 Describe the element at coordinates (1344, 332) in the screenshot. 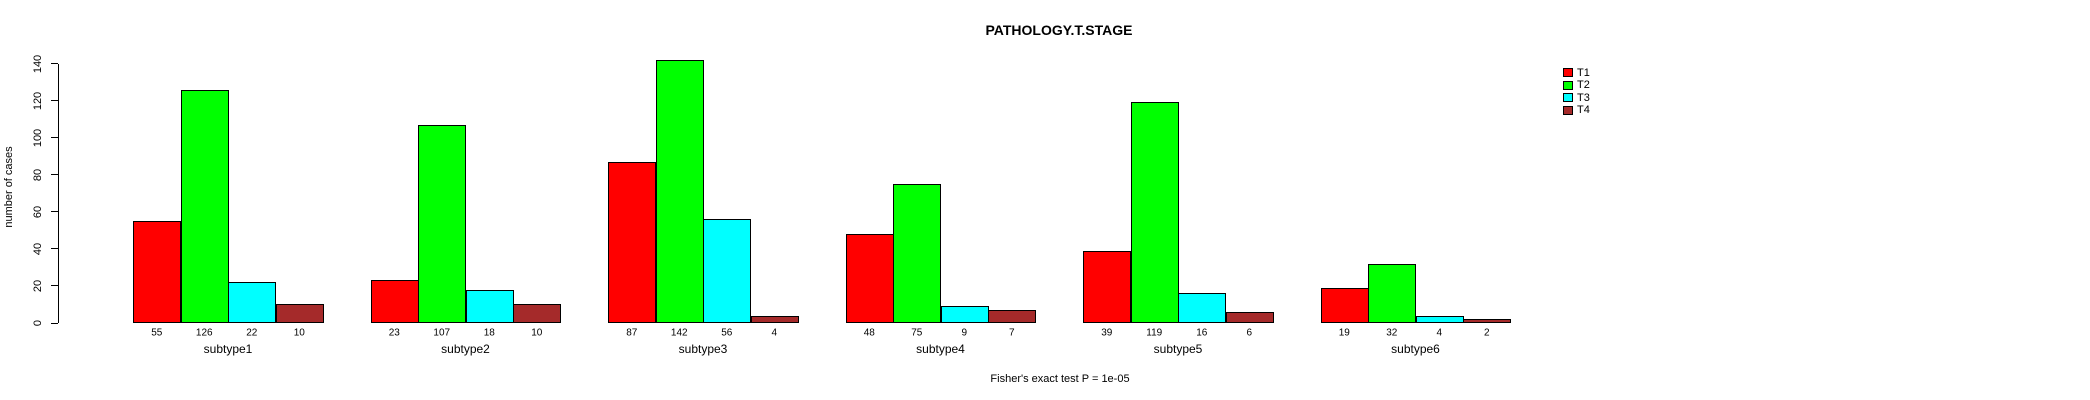

I see `bar-value-label-subtype6-T1: 19` at that location.